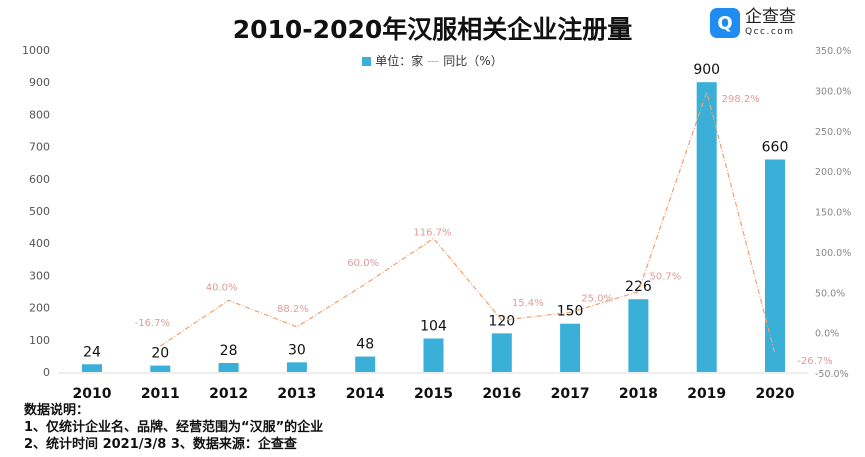 The height and width of the screenshot is (457, 865). Describe the element at coordinates (160, 394) in the screenshot. I see `x-axis-tick: 2011` at that location.